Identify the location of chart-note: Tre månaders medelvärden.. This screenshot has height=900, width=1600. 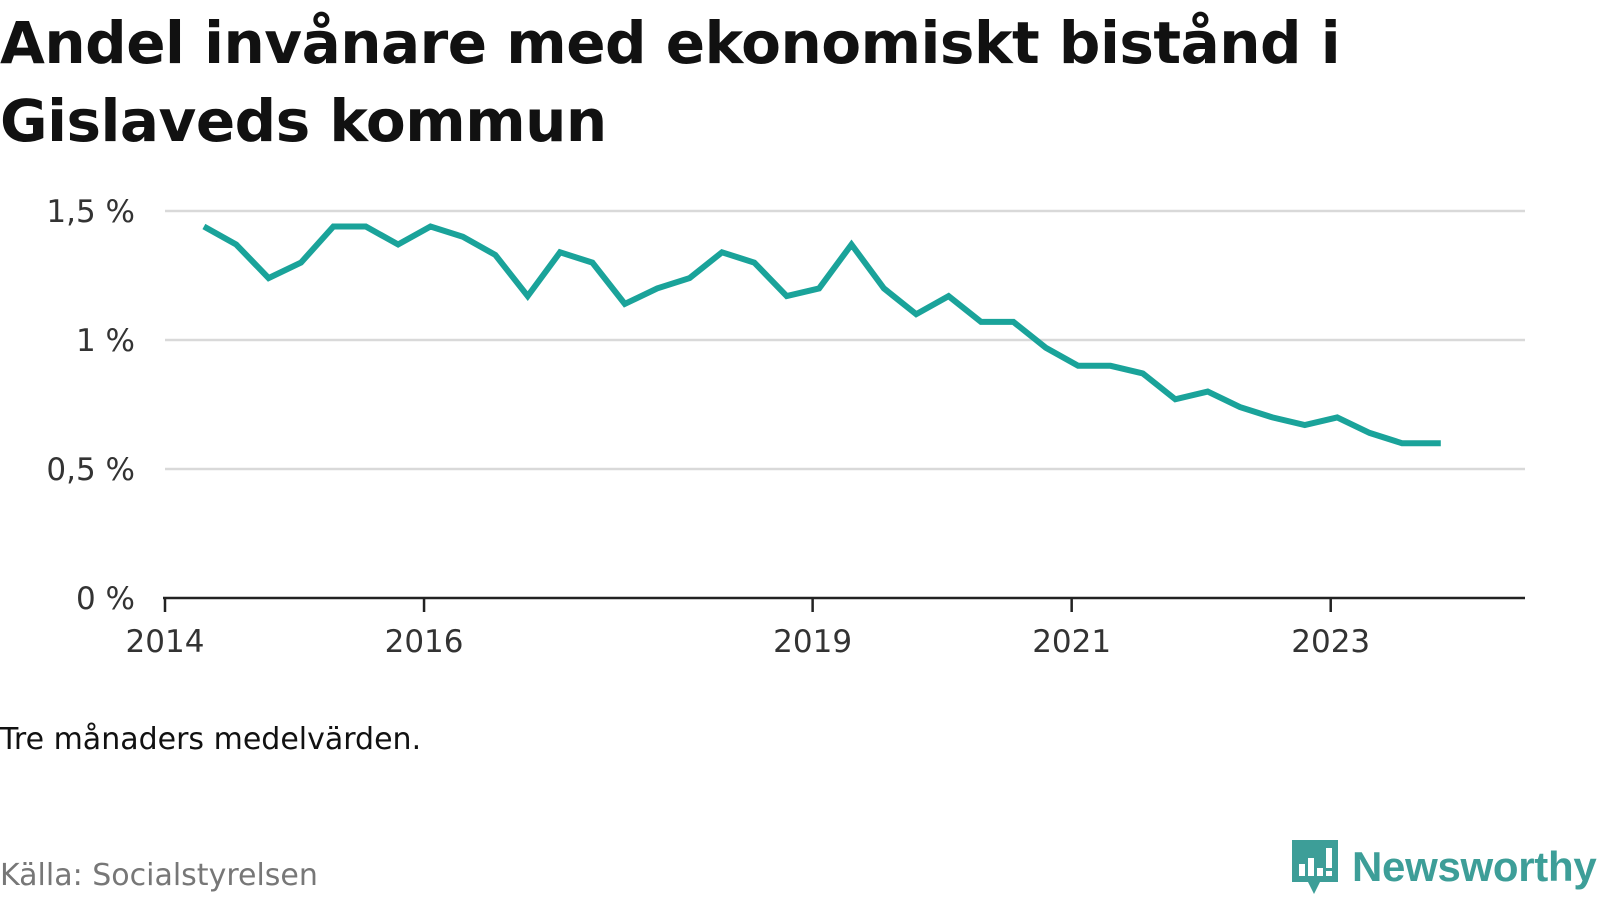
(211, 739).